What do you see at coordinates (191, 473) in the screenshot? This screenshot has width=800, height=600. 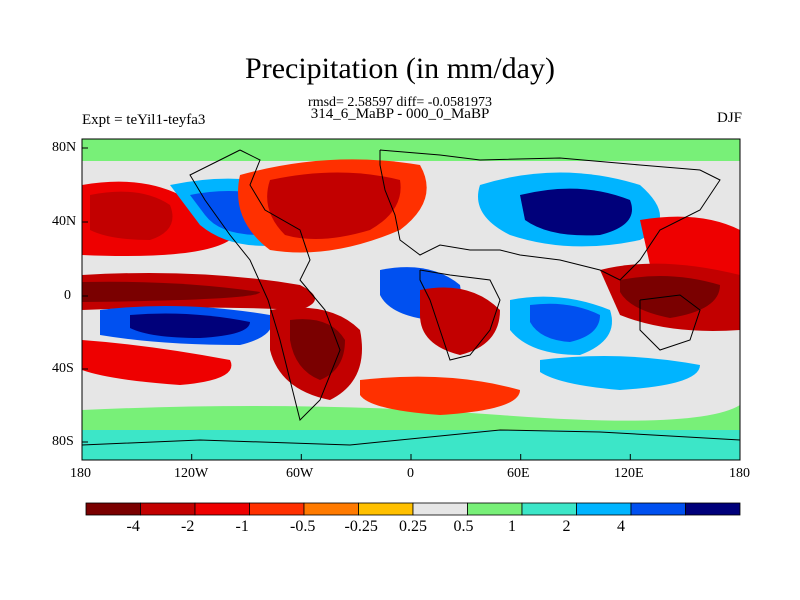 I see `lon-tick-label: 120W` at bounding box center [191, 473].